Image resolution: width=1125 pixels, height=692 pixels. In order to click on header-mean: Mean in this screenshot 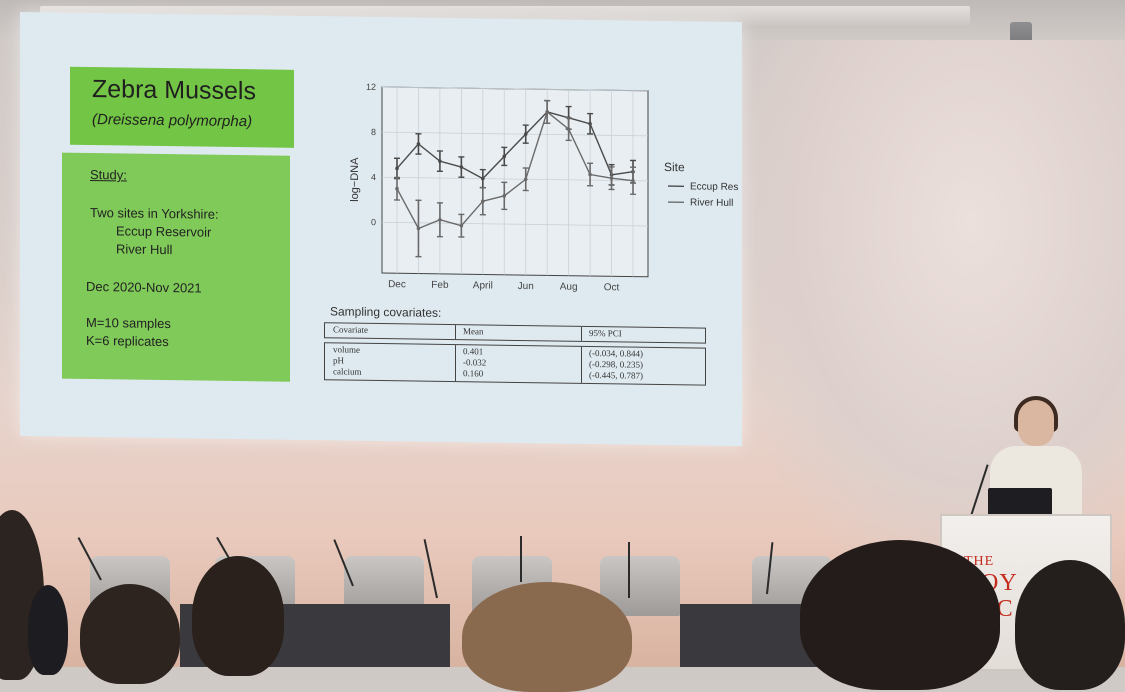, I will do `click(473, 331)`.